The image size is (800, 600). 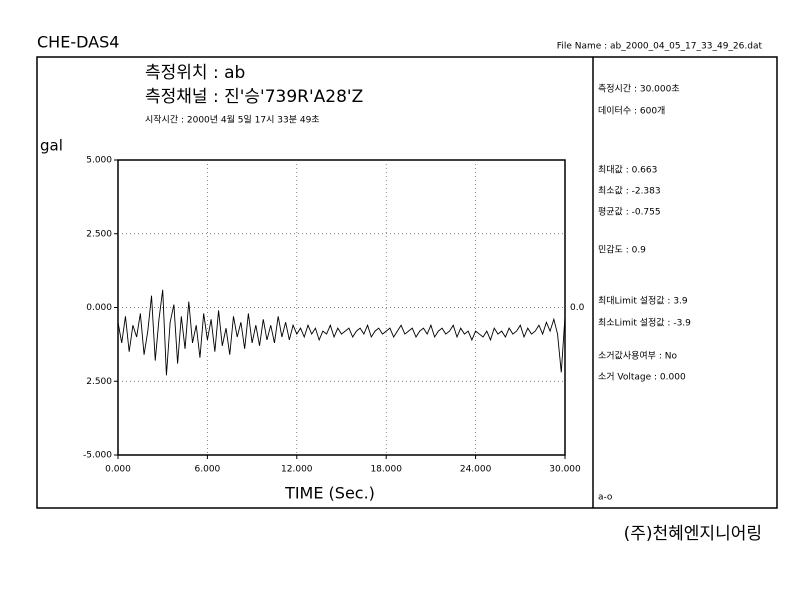 I want to click on info-line: 측정시간 : 30.000초, so click(x=639, y=89).